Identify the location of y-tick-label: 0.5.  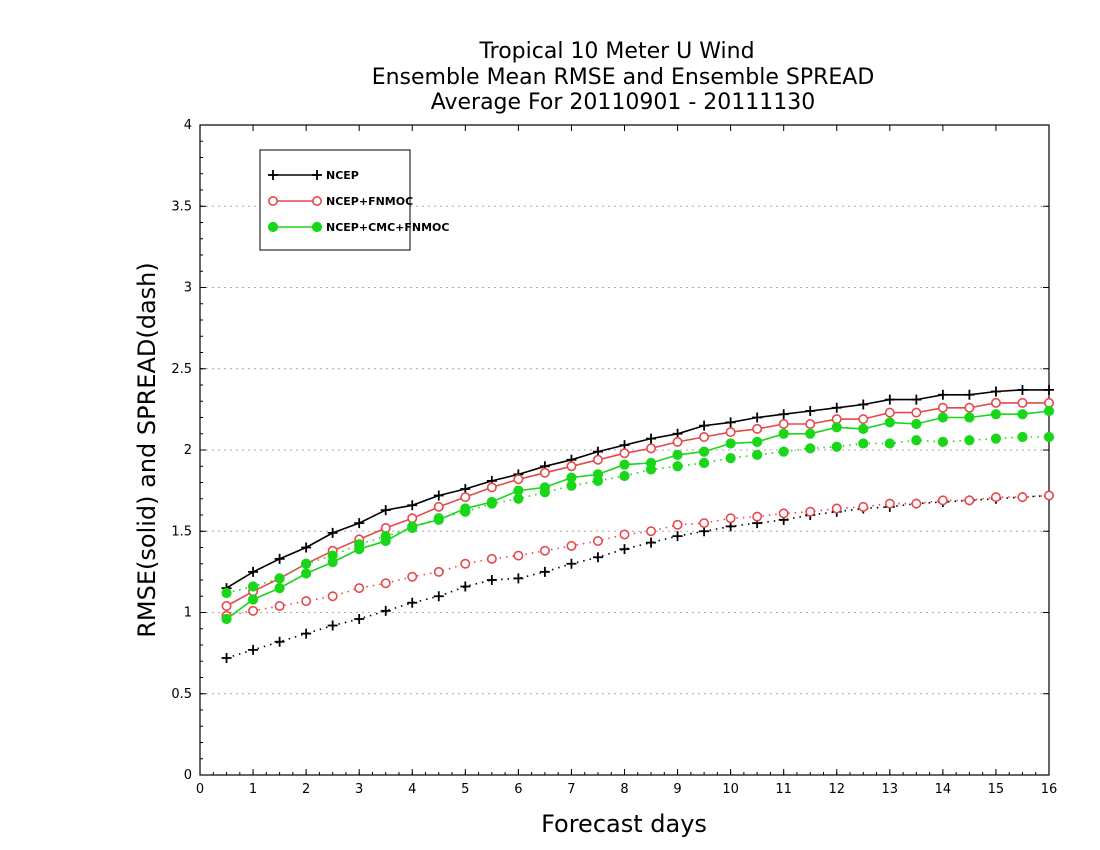
(181, 694).